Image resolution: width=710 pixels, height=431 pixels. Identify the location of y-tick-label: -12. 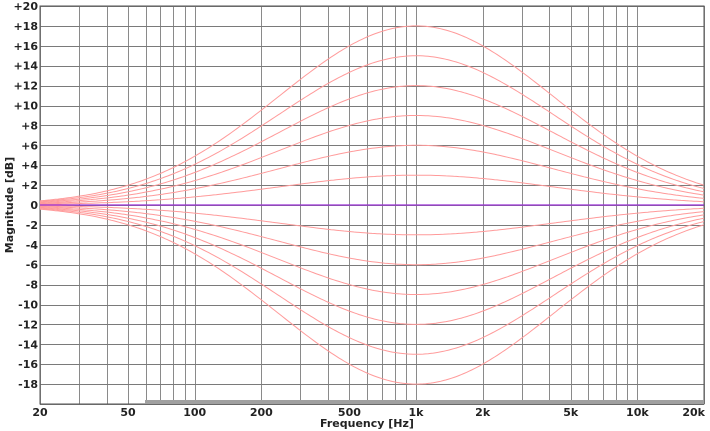
(28, 324).